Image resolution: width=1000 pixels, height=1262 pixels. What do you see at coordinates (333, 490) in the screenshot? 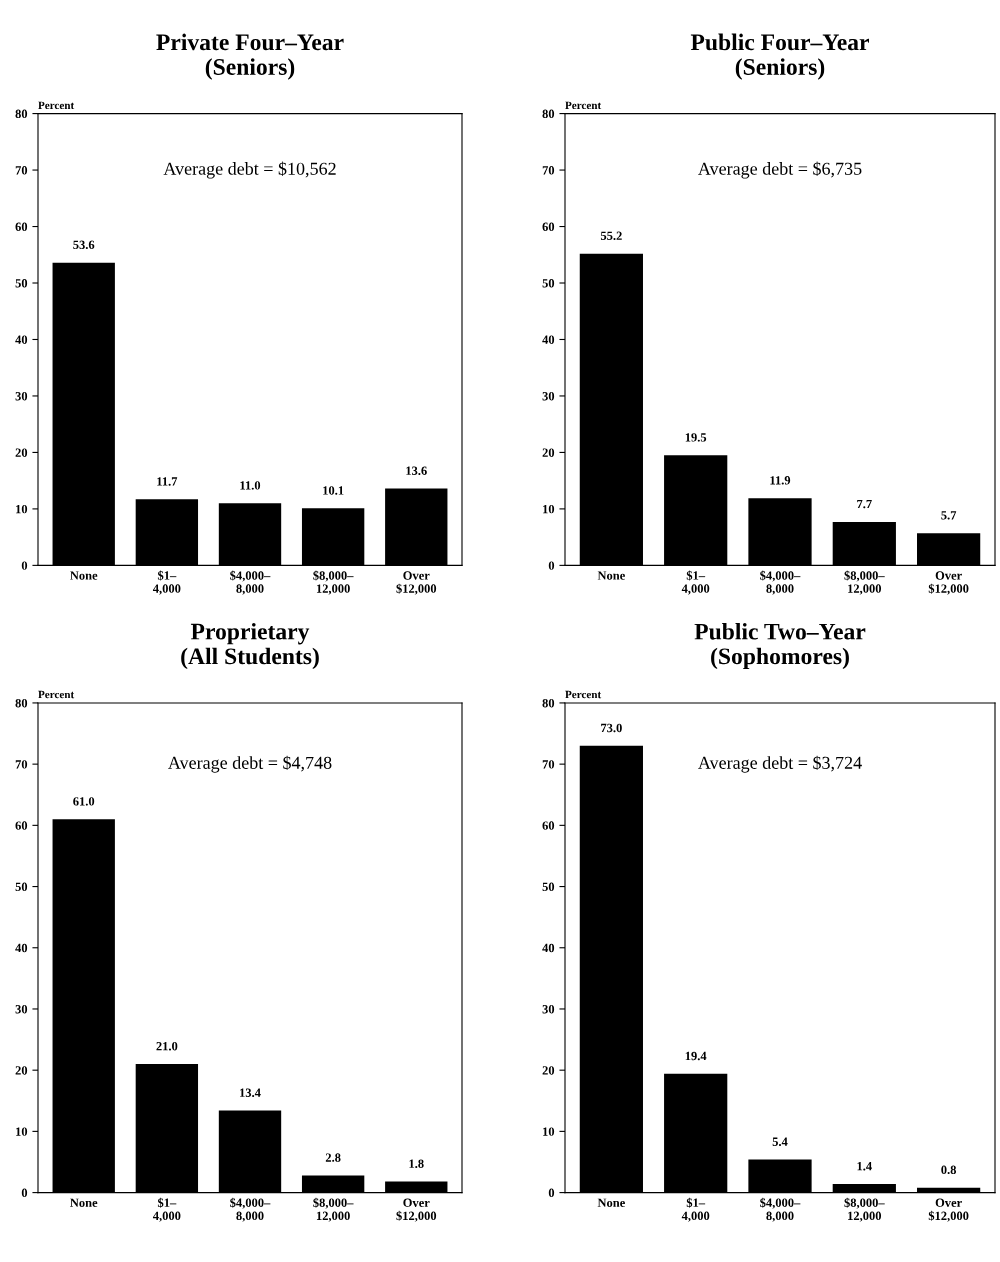
I see `data-label: 10.1` at bounding box center [333, 490].